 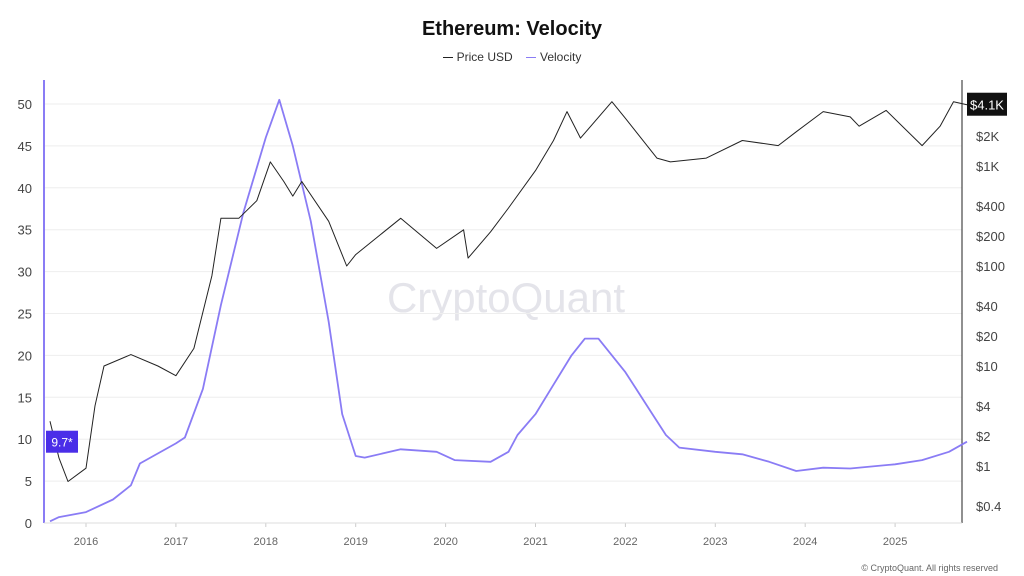 What do you see at coordinates (715, 542) in the screenshot?
I see `x-tick-label: 2023` at bounding box center [715, 542].